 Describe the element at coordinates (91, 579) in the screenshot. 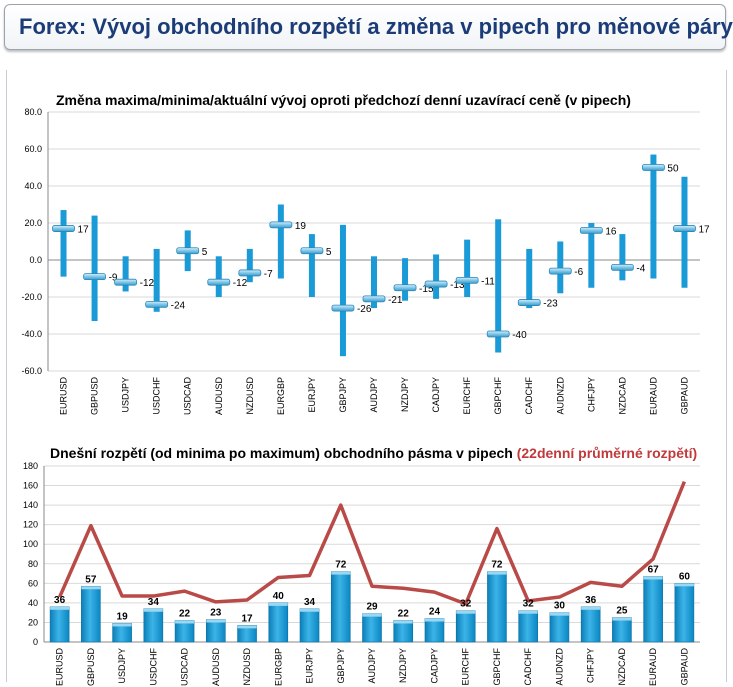

I see `chart2-value-label: 57` at that location.